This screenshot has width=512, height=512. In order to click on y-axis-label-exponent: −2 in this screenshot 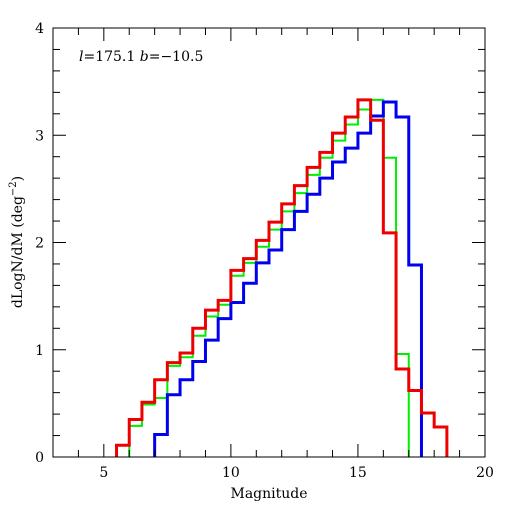, I will do `click(13, 188)`.